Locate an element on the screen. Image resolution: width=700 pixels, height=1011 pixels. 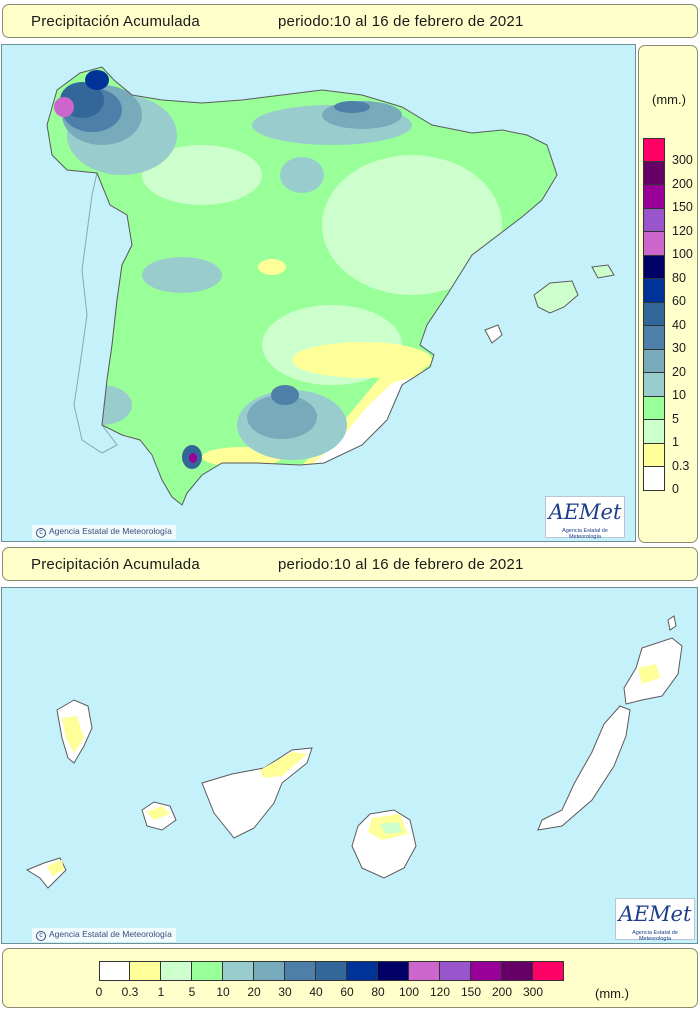
legend-label: 10 is located at coordinates (679, 395).